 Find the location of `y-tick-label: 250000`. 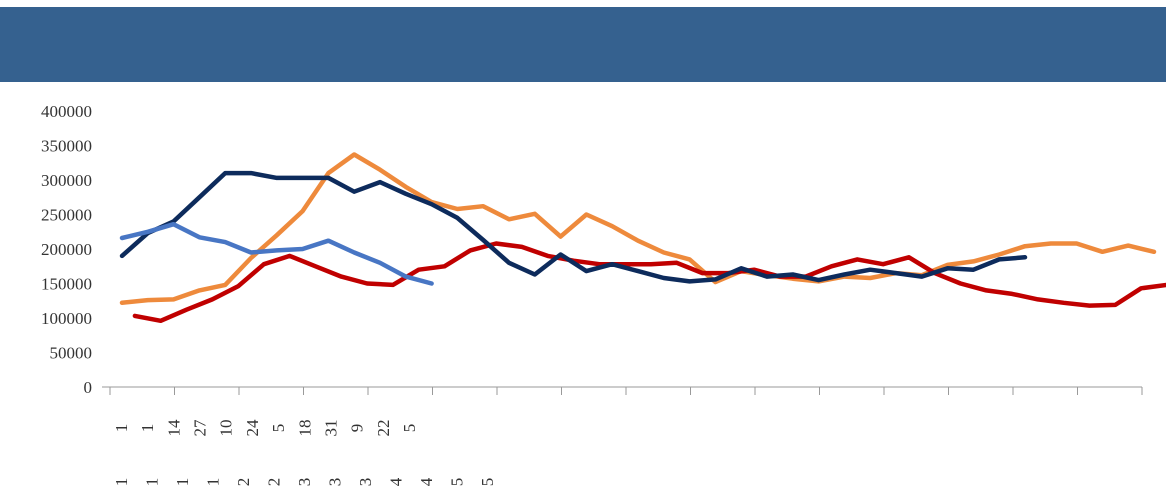

y-tick-label: 250000 is located at coordinates (66, 215).